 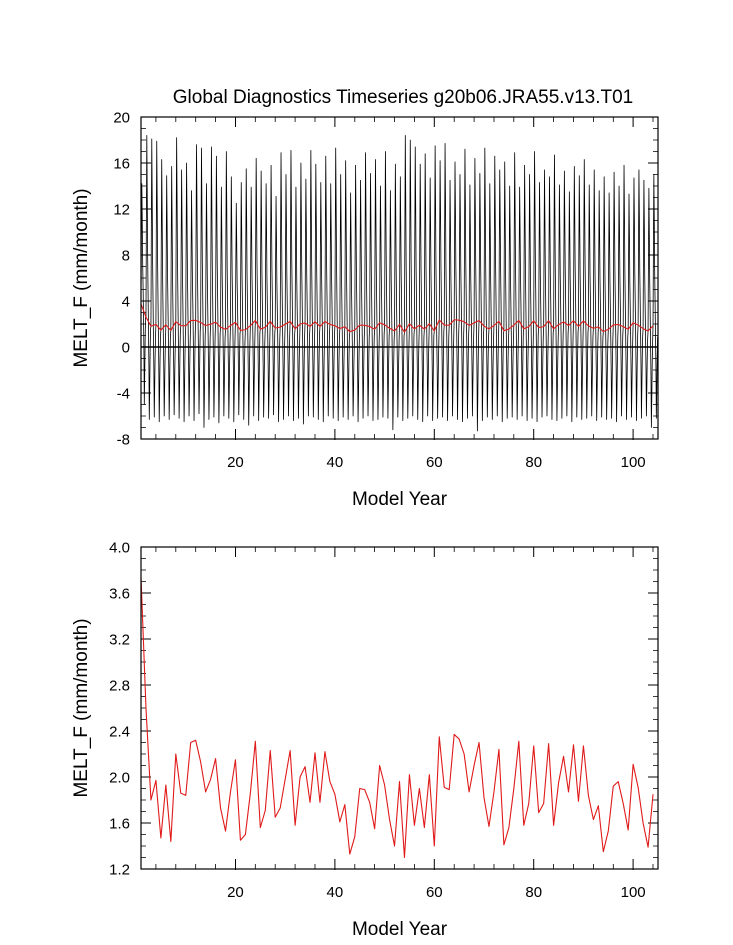 What do you see at coordinates (81, 707) in the screenshot?
I see `bottom-y-axis-label: MELT_F (mm/month)` at bounding box center [81, 707].